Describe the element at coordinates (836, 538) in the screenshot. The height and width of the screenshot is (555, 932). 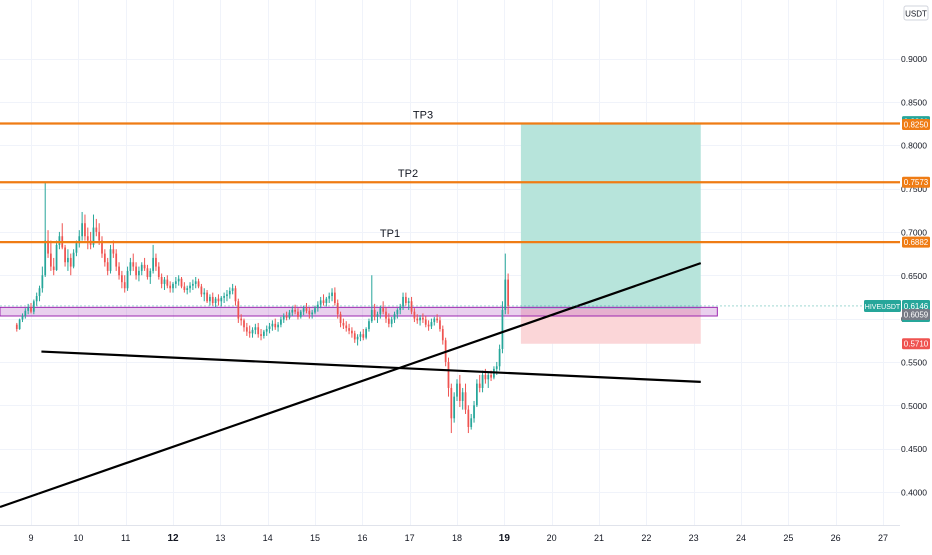
I see `x-tick-26: 26` at that location.